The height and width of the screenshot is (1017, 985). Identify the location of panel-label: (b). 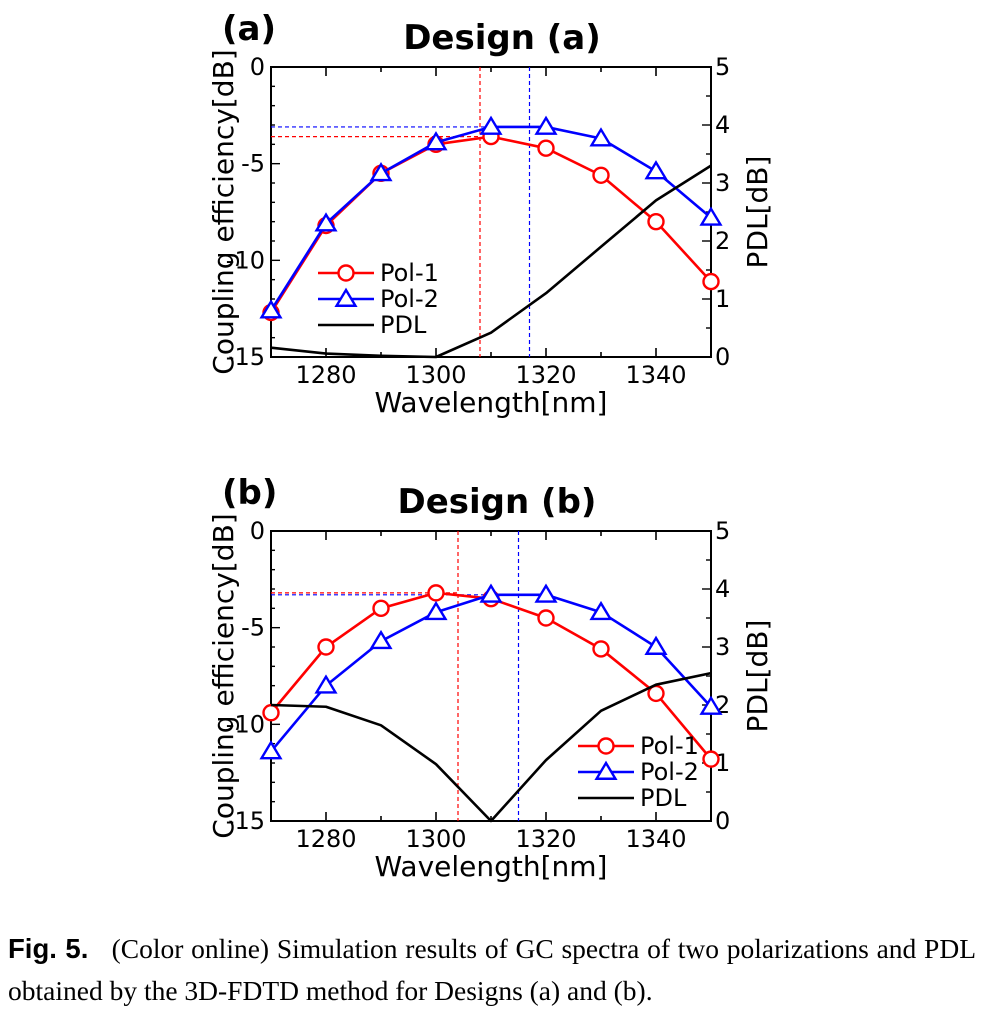
(249, 493).